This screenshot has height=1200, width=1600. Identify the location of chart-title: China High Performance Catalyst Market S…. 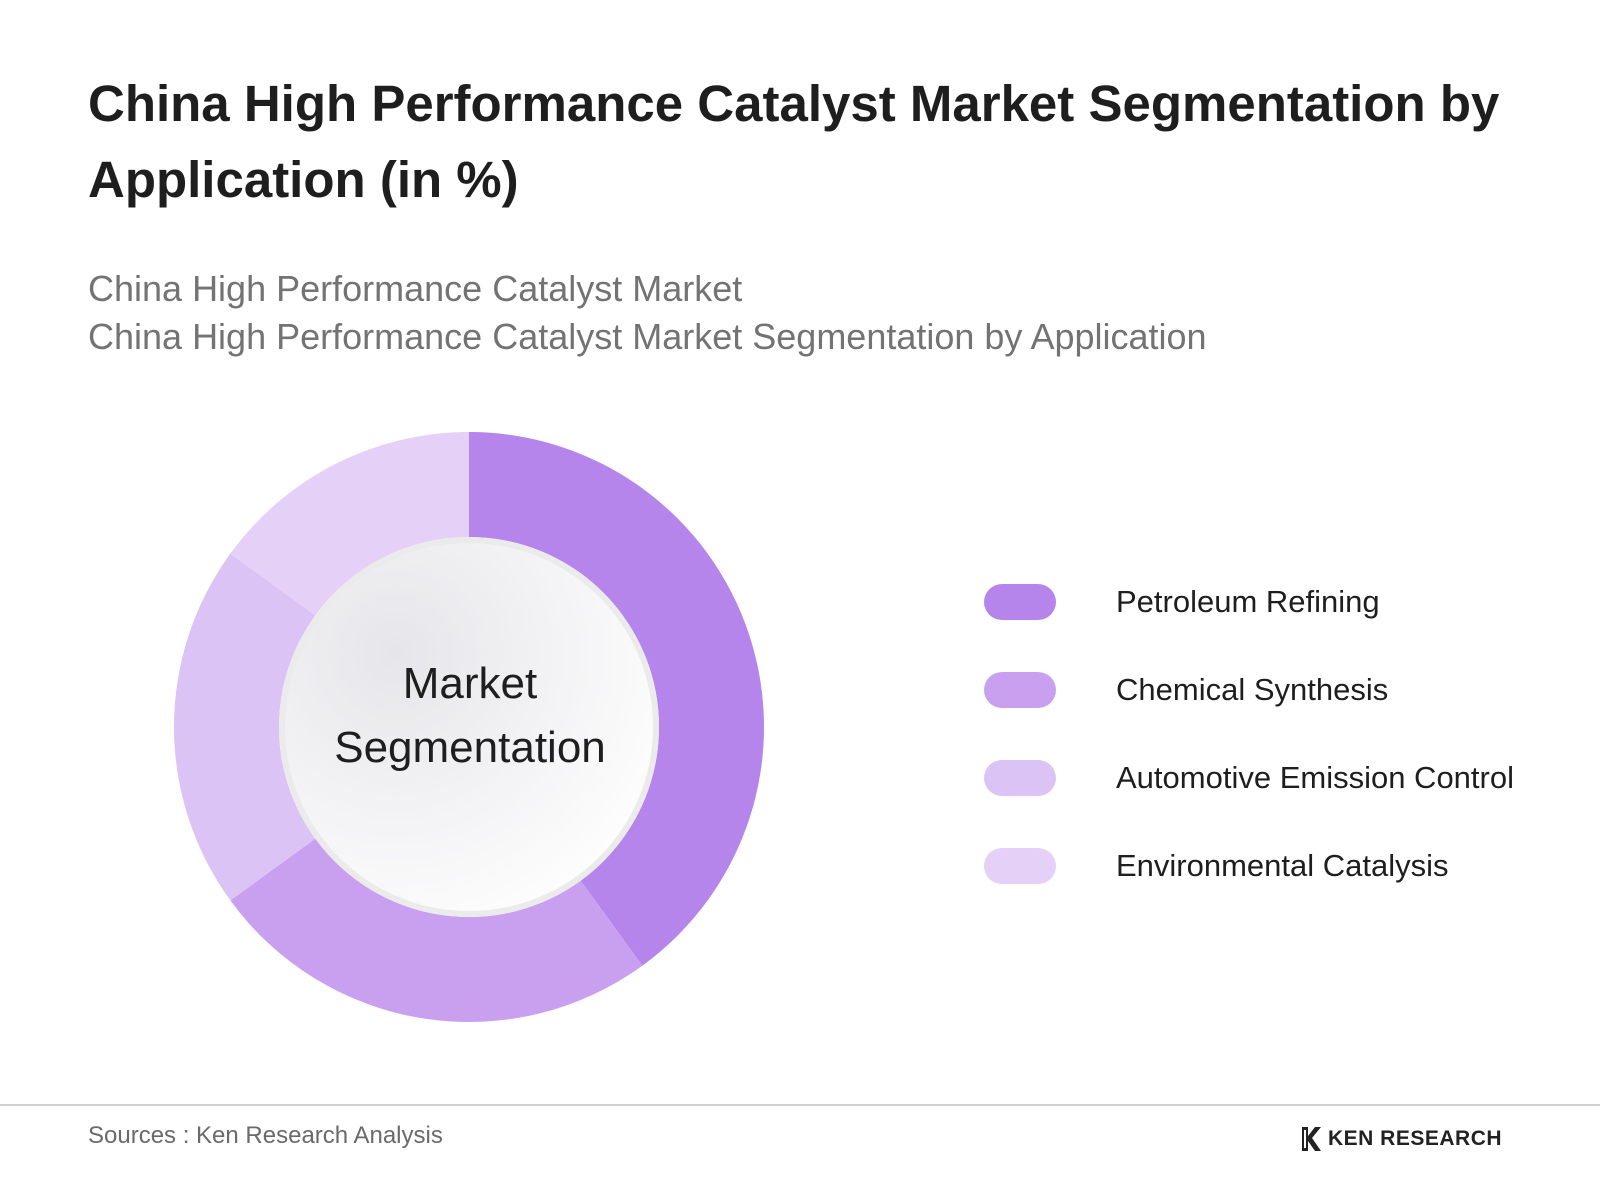
(794, 141).